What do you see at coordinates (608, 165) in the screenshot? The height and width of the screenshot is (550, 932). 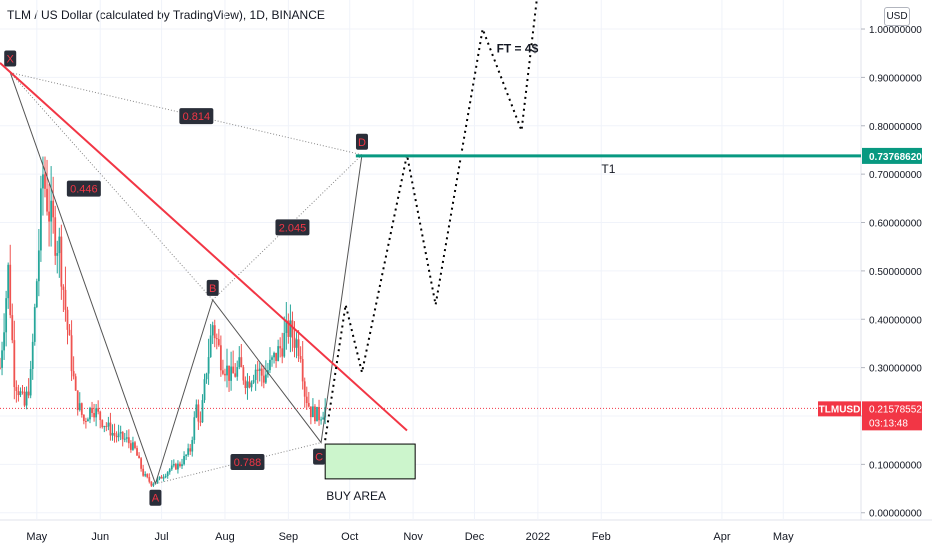 I see `target-line: T1` at bounding box center [608, 165].